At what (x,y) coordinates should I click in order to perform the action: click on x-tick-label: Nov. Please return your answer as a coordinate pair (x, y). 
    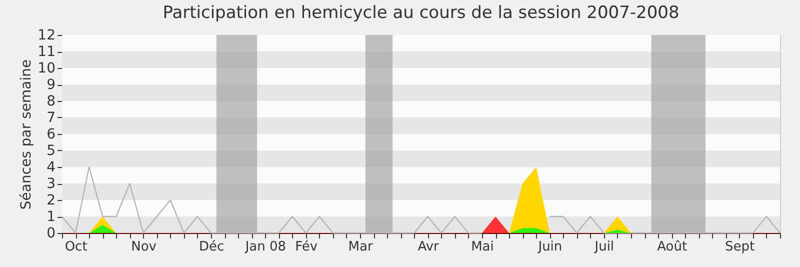
    Looking at the image, I should click on (144, 247).